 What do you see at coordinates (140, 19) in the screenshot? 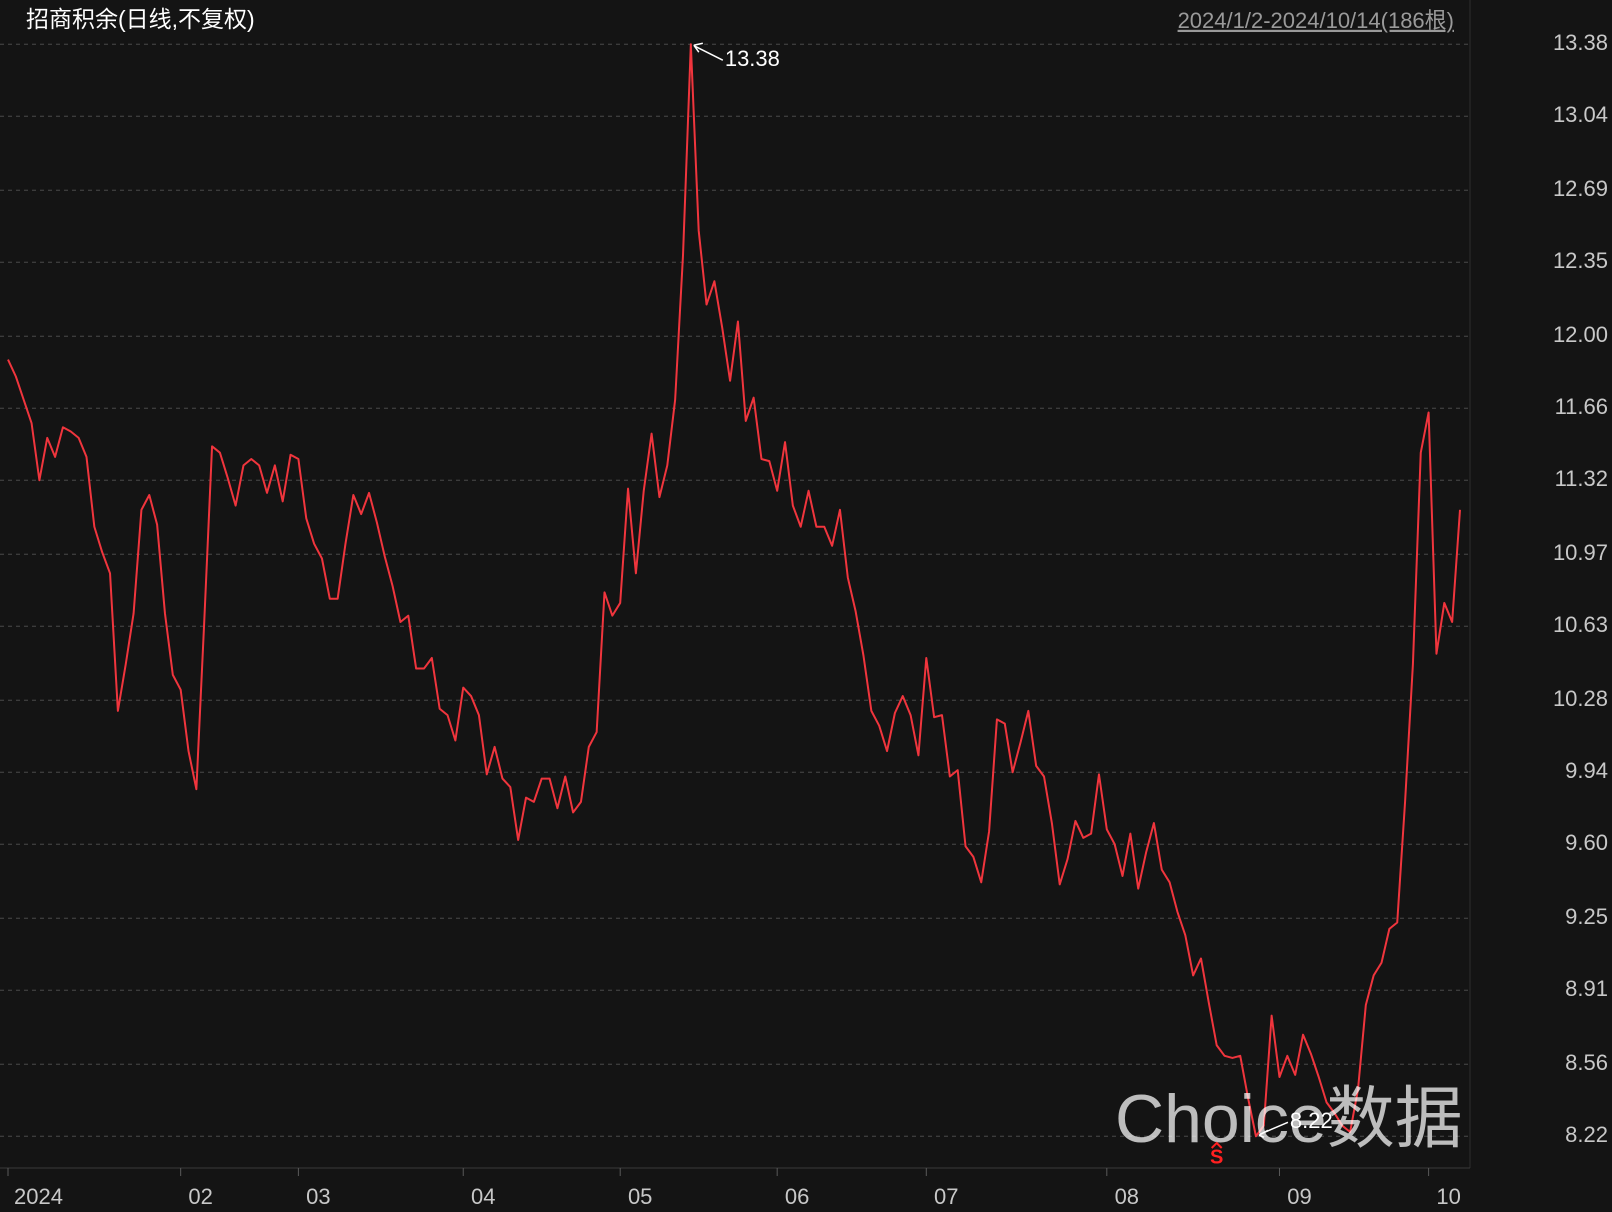
I see `chart-title: 招商积余(日线,不复权)` at bounding box center [140, 19].